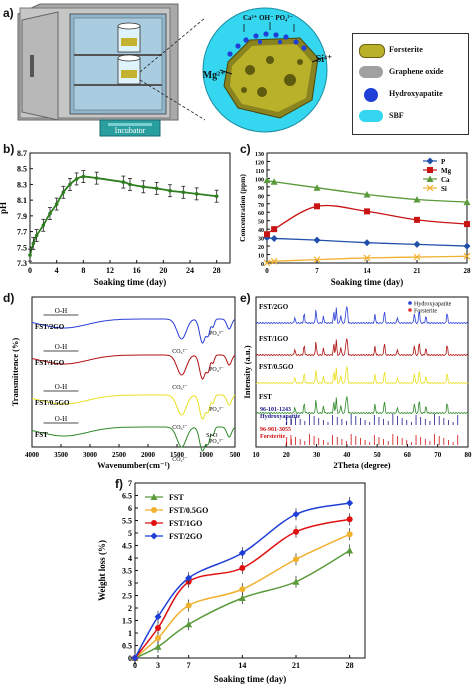  I want to click on xrd-pattern-FST, so click(362, 405).